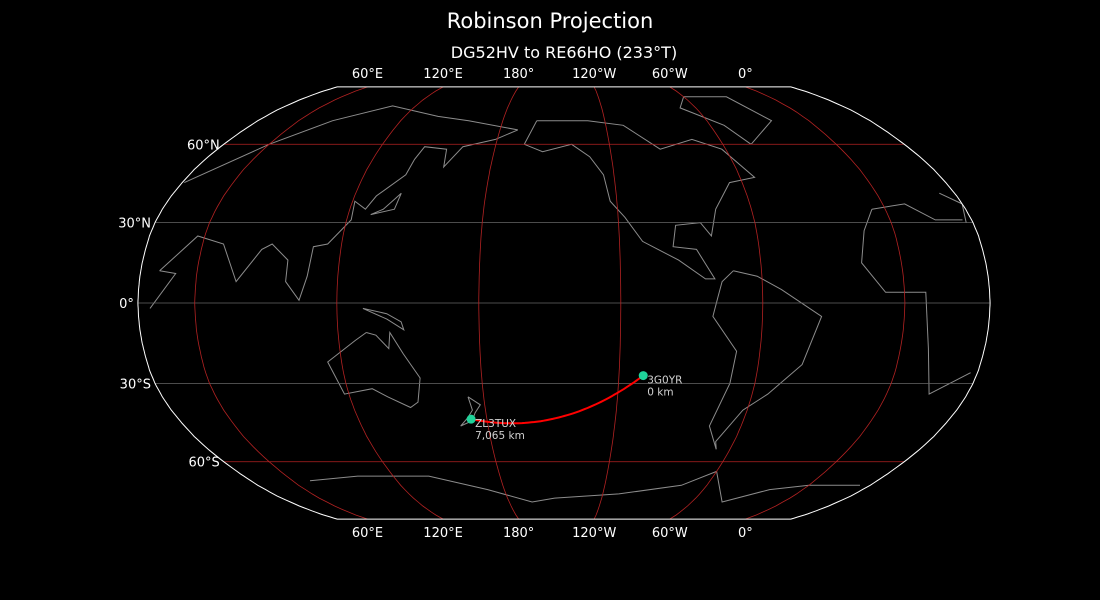  What do you see at coordinates (564, 52) in the screenshot?
I see `map-subtitle: DG52HV to RE66HO (233°T)` at bounding box center [564, 52].